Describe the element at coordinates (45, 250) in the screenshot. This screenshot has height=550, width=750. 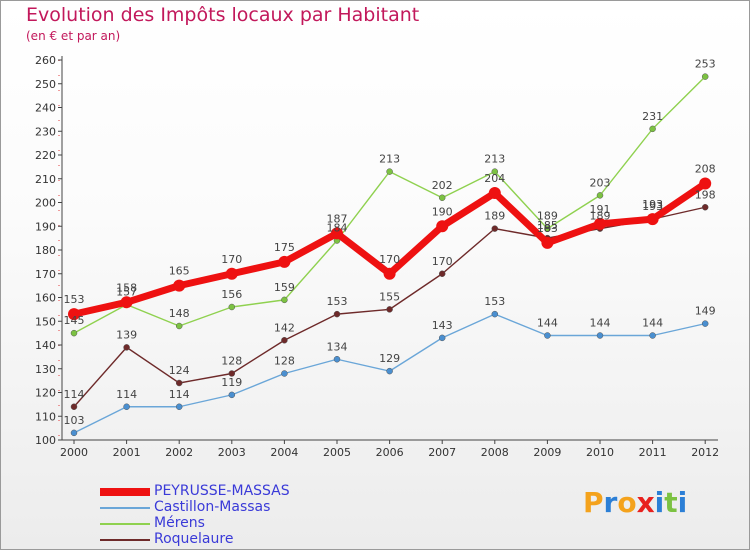
I see `y-tick-label: 180` at that location.